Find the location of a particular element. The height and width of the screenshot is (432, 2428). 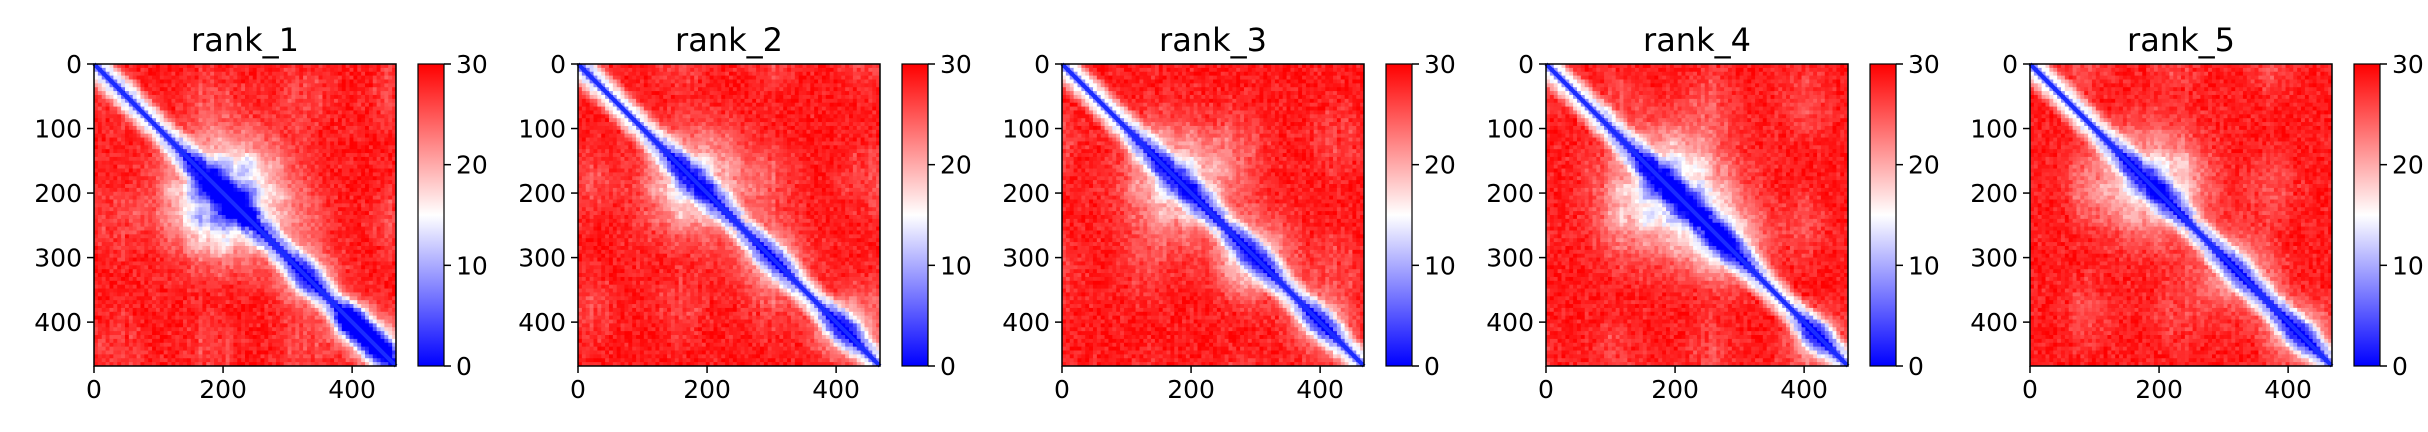

panel-title: rank_1 is located at coordinates (245, 40).